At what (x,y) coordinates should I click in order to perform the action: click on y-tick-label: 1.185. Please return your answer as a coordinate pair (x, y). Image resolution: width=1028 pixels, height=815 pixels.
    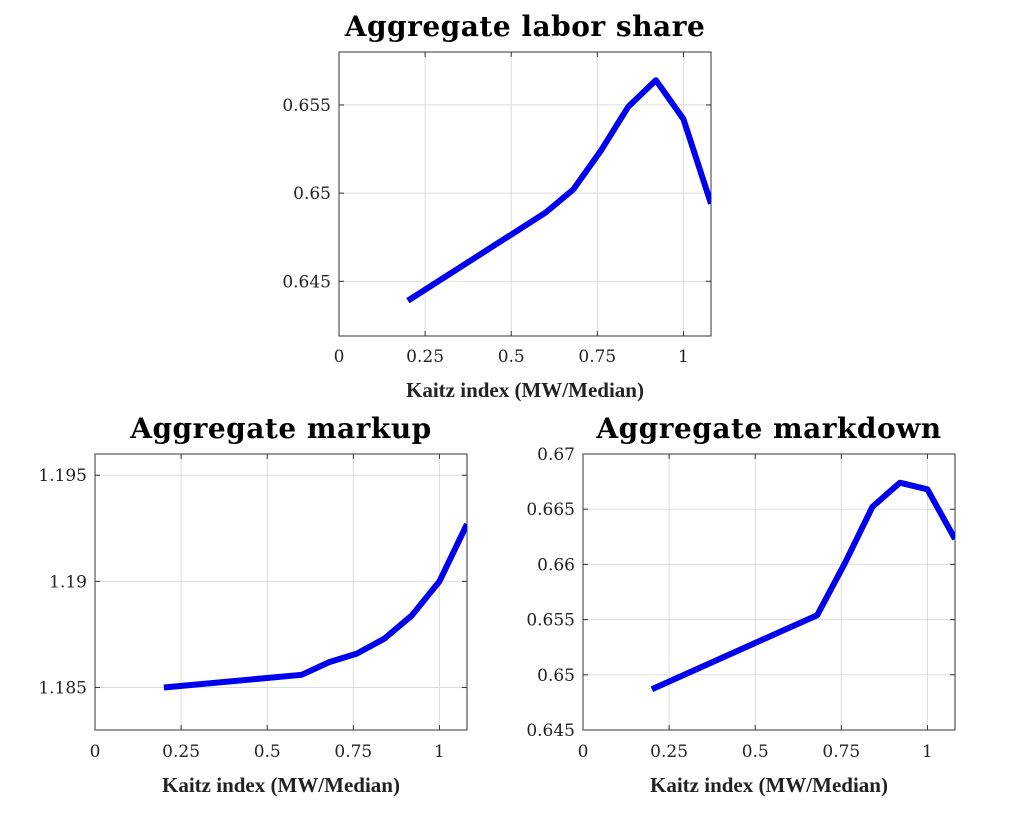
    Looking at the image, I should click on (62, 689).